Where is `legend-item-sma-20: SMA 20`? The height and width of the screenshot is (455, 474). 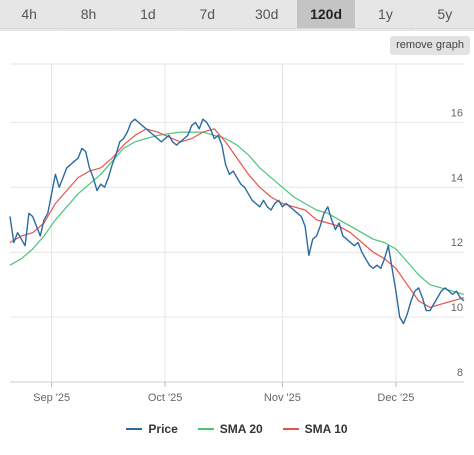 legend-item-sma-20: SMA 20 is located at coordinates (230, 429).